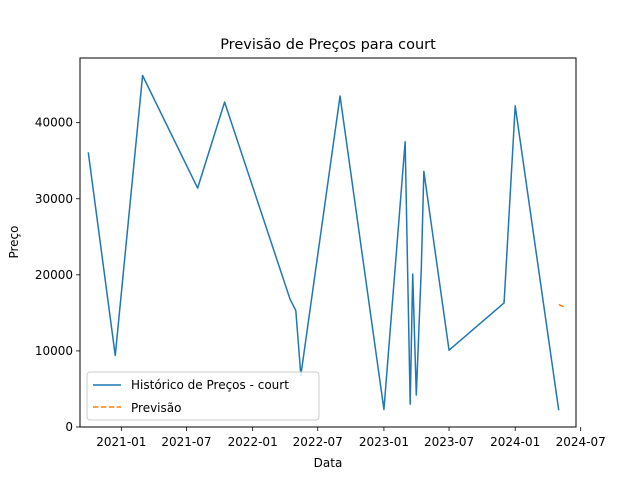  I want to click on x-tick-label-2: 2022-01, so click(253, 442).